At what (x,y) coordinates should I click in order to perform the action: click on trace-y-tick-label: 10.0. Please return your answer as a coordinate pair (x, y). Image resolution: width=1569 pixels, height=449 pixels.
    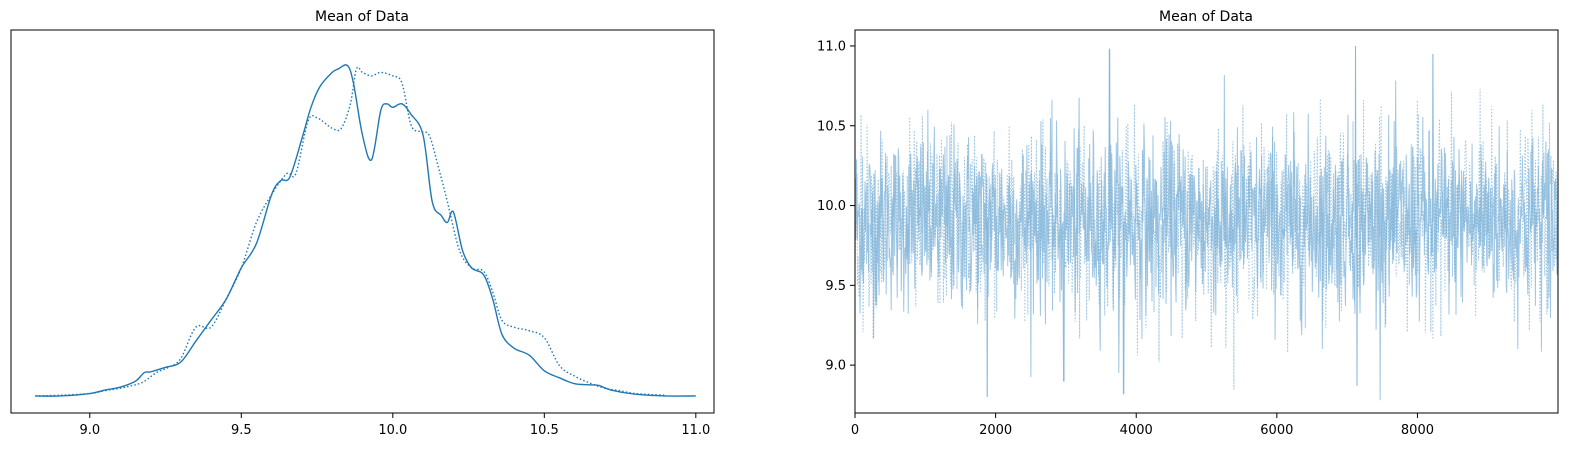
    Looking at the image, I should click on (831, 206).